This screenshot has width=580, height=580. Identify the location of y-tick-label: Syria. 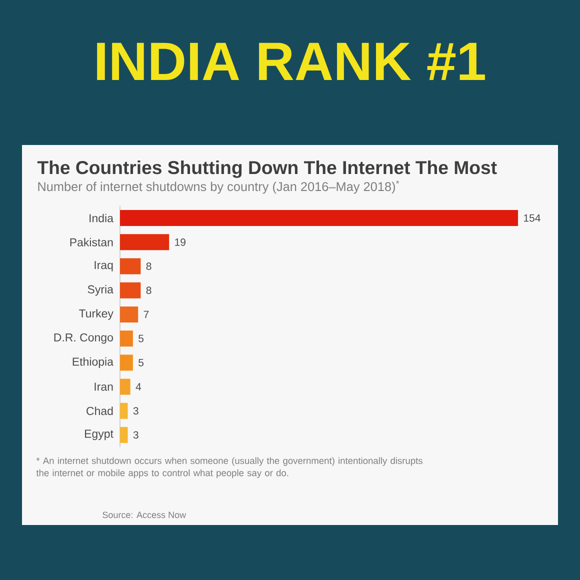
(101, 290).